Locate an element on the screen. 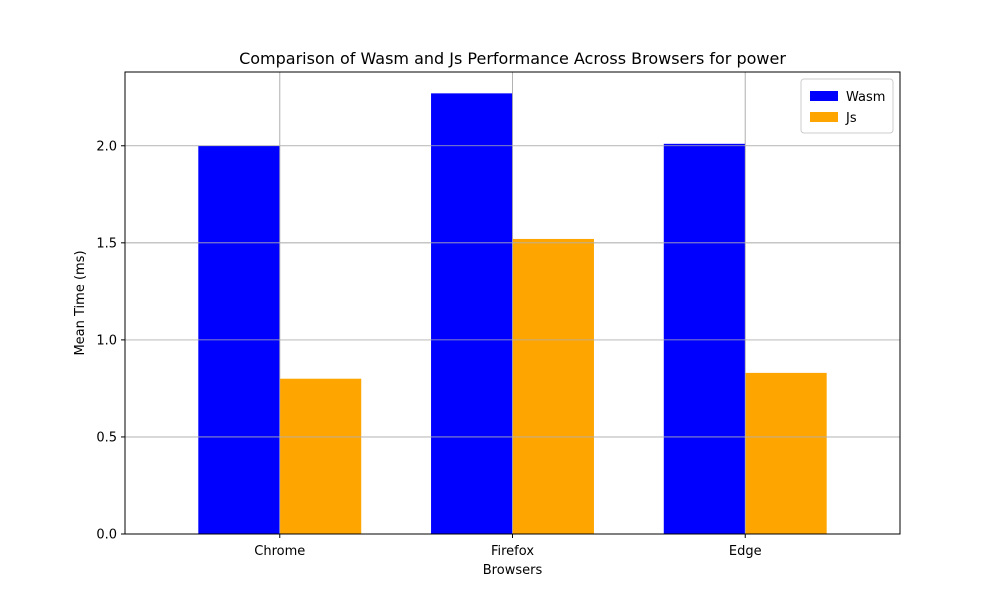 The height and width of the screenshot is (600, 1000). legend-swatch-js is located at coordinates (824, 117).